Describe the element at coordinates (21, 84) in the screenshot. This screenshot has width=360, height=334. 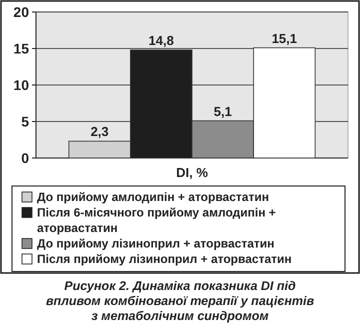
I see `y-tick-label: 10` at that location.